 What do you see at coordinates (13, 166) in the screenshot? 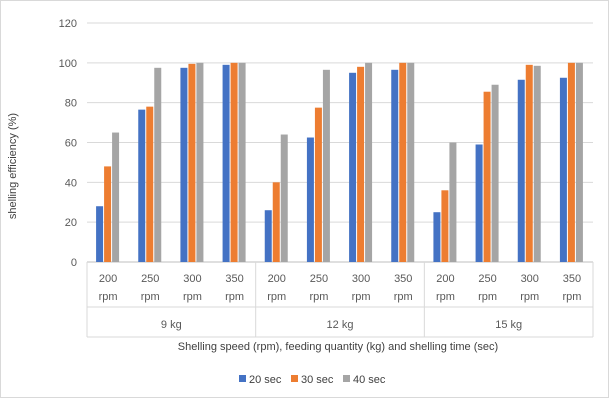
I see `y-axis-title: shelling efficiency (%)` at bounding box center [13, 166].